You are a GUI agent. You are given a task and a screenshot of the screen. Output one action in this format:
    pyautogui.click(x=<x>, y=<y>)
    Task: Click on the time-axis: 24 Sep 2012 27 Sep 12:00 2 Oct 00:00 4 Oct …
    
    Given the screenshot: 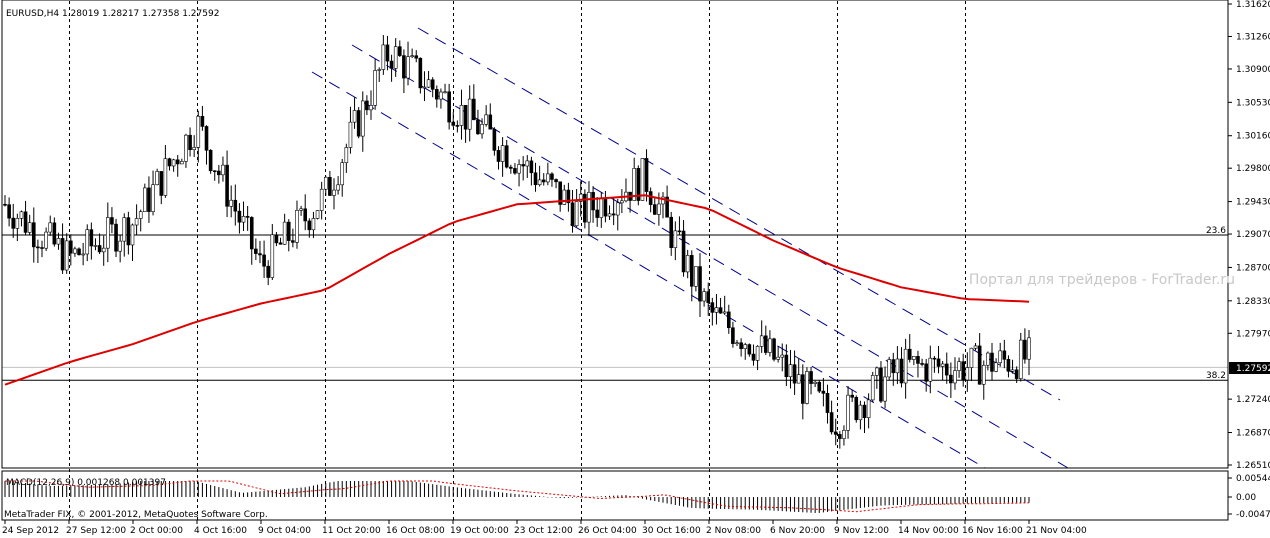 What is the action you would take?
    pyautogui.click(x=544, y=528)
    